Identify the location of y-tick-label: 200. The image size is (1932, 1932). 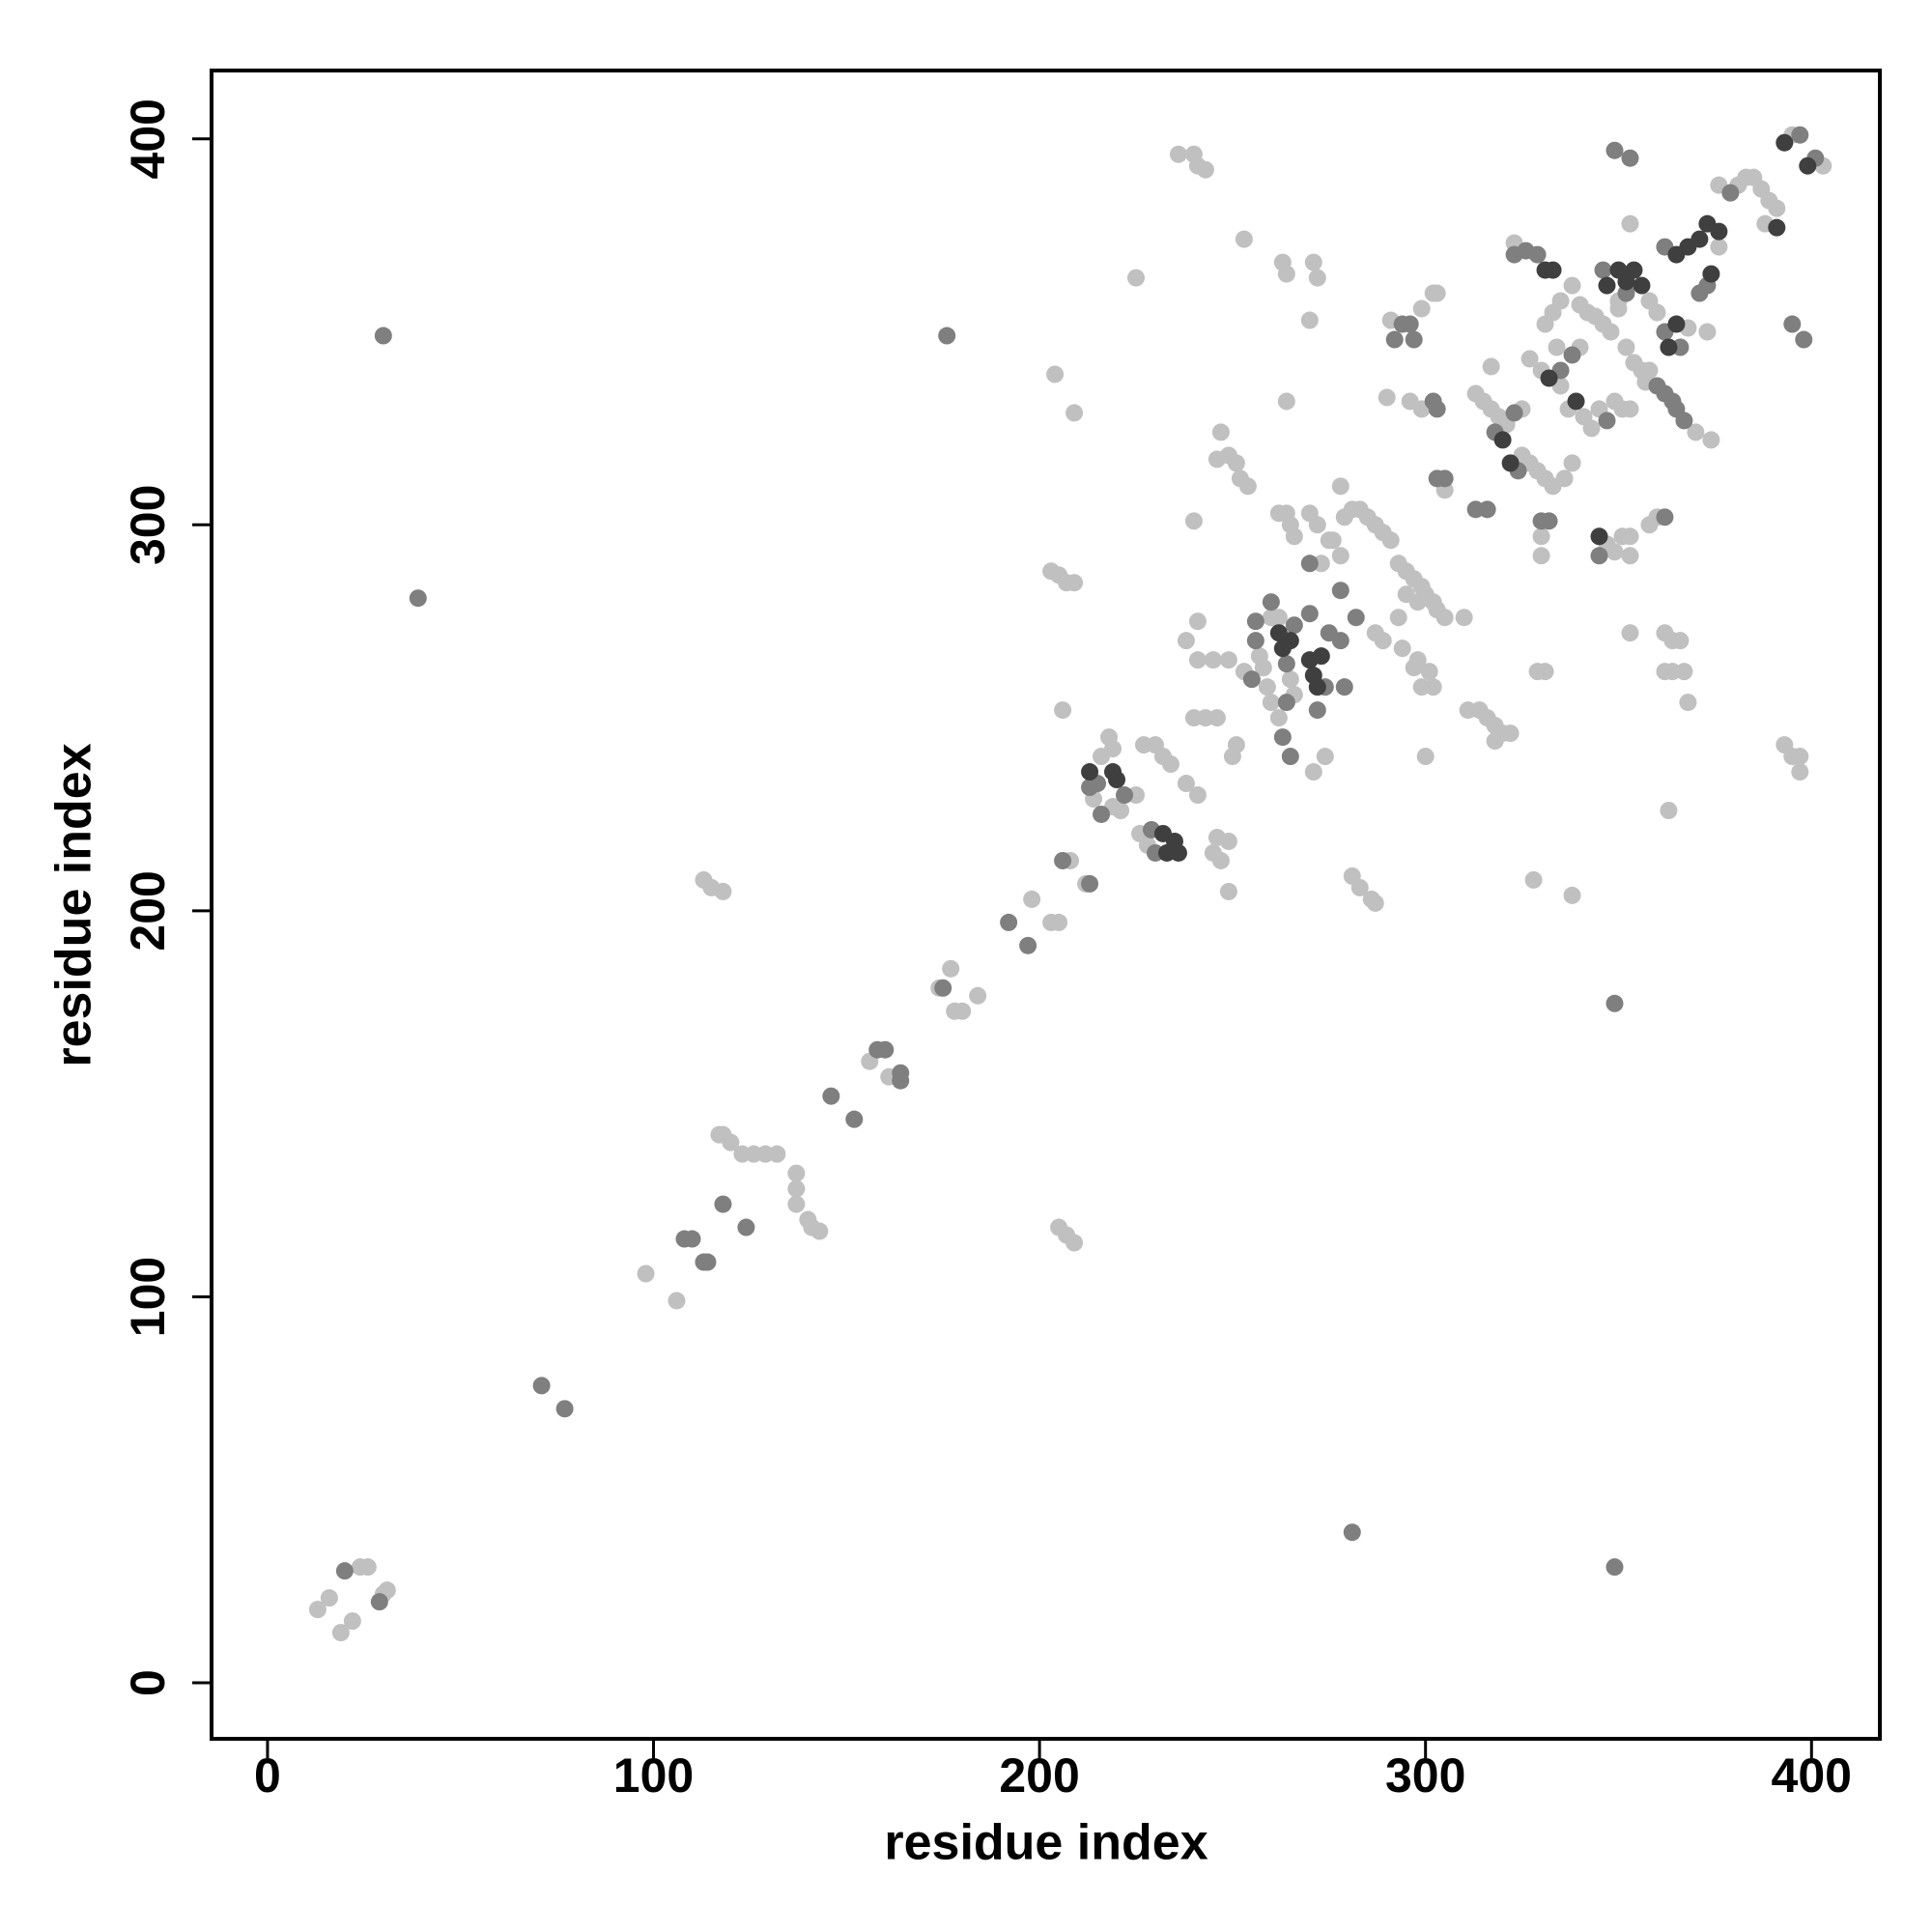
(148, 910).